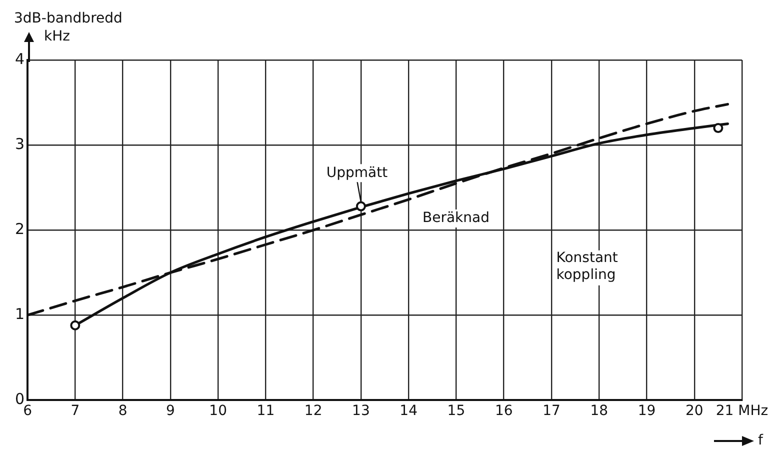 This screenshot has height=457, width=777. Describe the element at coordinates (218, 411) in the screenshot. I see `x-tick-label: 10` at that location.